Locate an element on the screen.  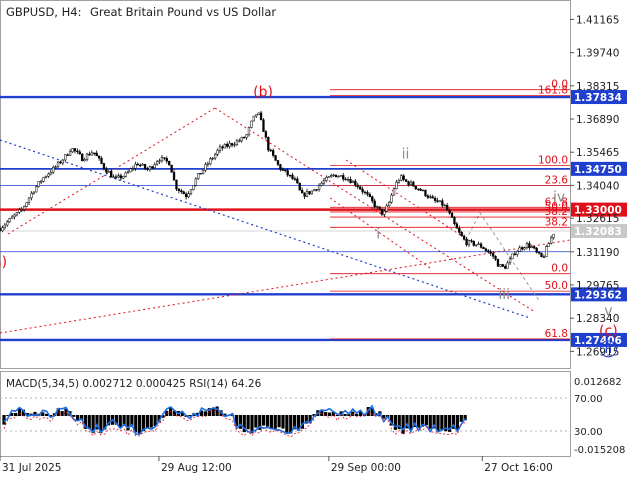
y-tick-label-1-26915: 1.26915 is located at coordinates (597, 352).